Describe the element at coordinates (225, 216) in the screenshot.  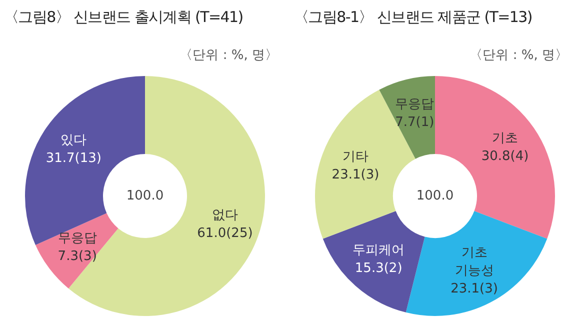
I see `slice-label: 없다` at that location.